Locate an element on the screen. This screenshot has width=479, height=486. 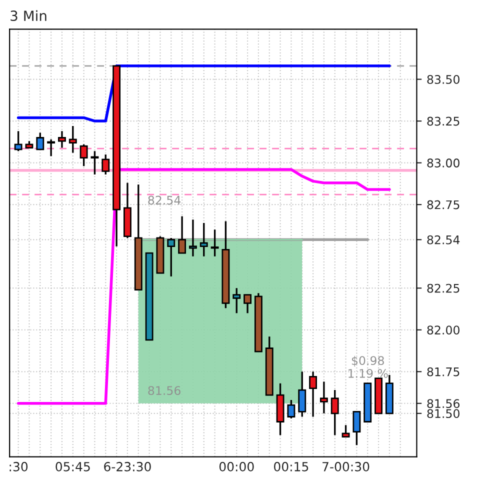
y-tick-label: 83.00 is located at coordinates (443, 163).